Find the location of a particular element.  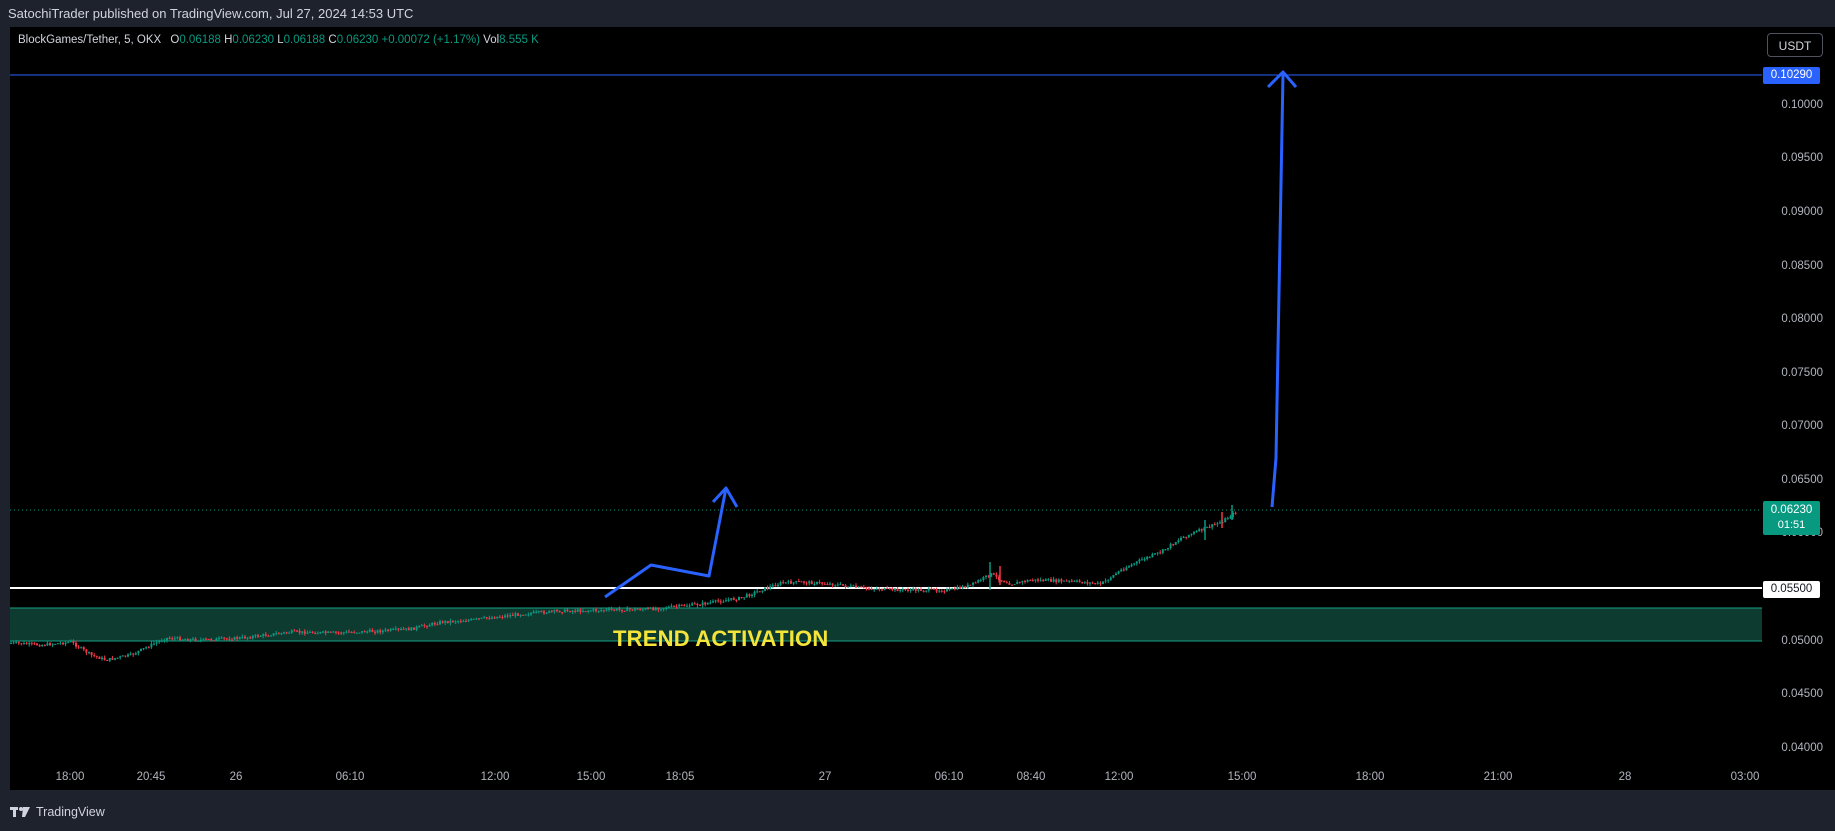

current-price-tag: 0.06230 01:51 is located at coordinates (1791, 518).